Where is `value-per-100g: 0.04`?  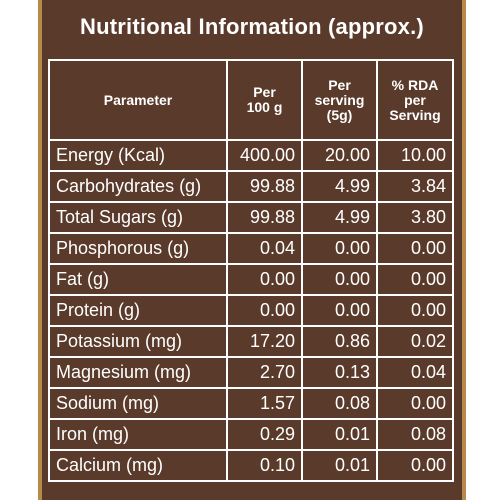 value-per-100g: 0.04 is located at coordinates (264, 248).